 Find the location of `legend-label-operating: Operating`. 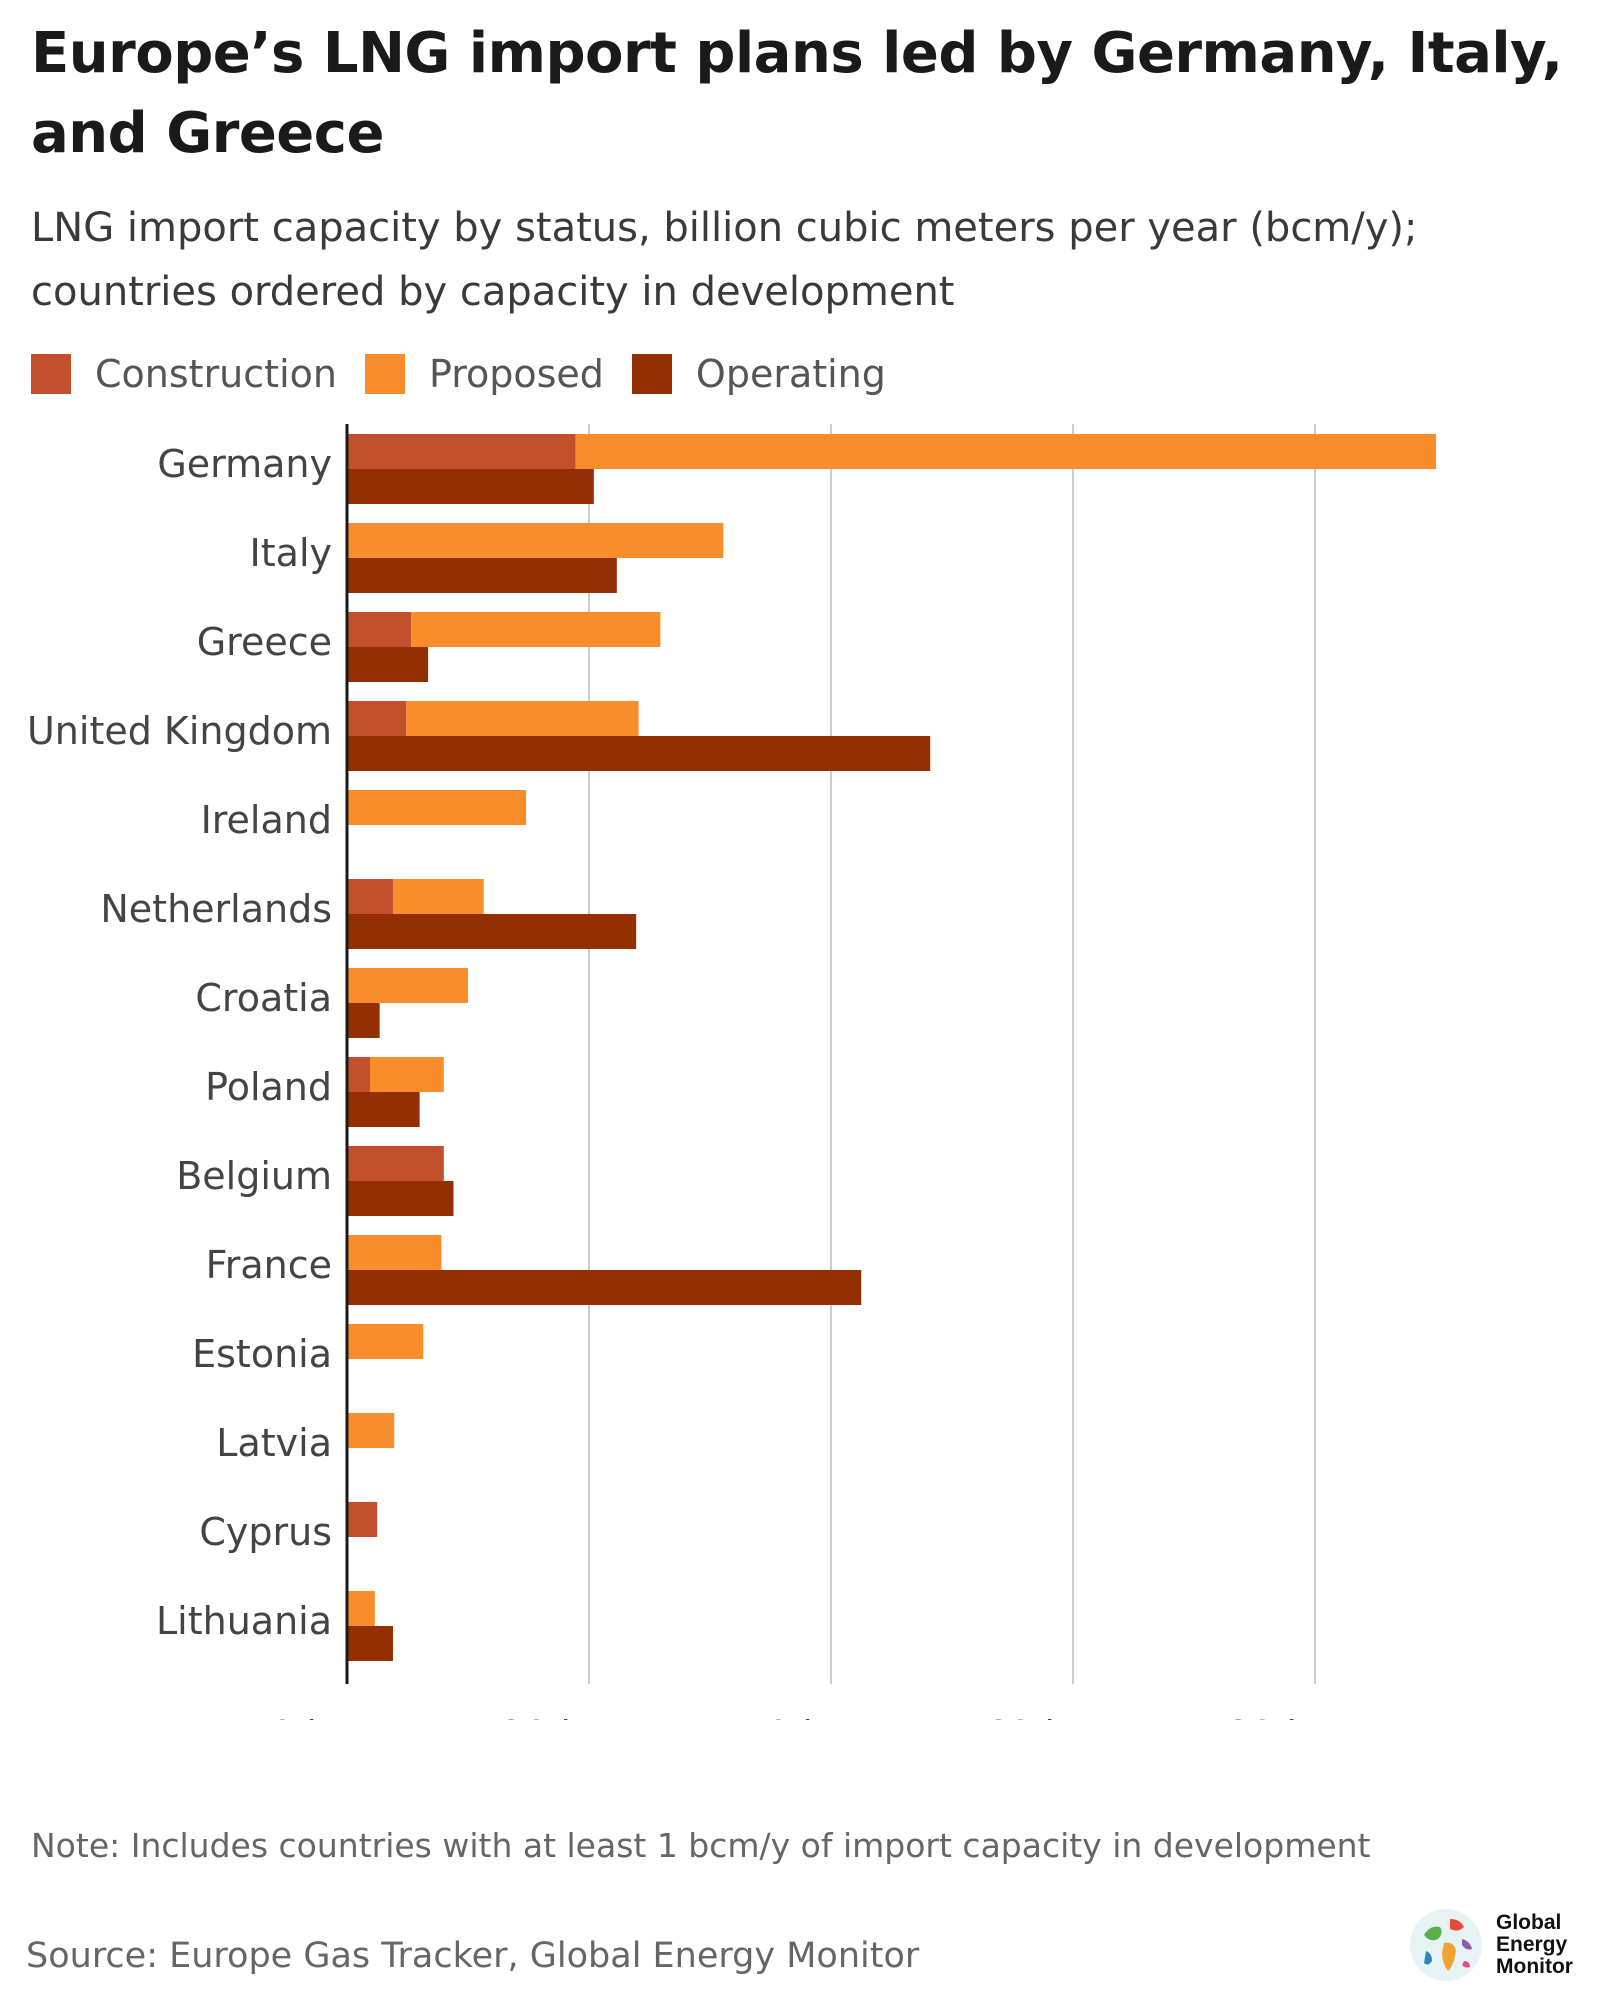

legend-label-operating: Operating is located at coordinates (790, 374).